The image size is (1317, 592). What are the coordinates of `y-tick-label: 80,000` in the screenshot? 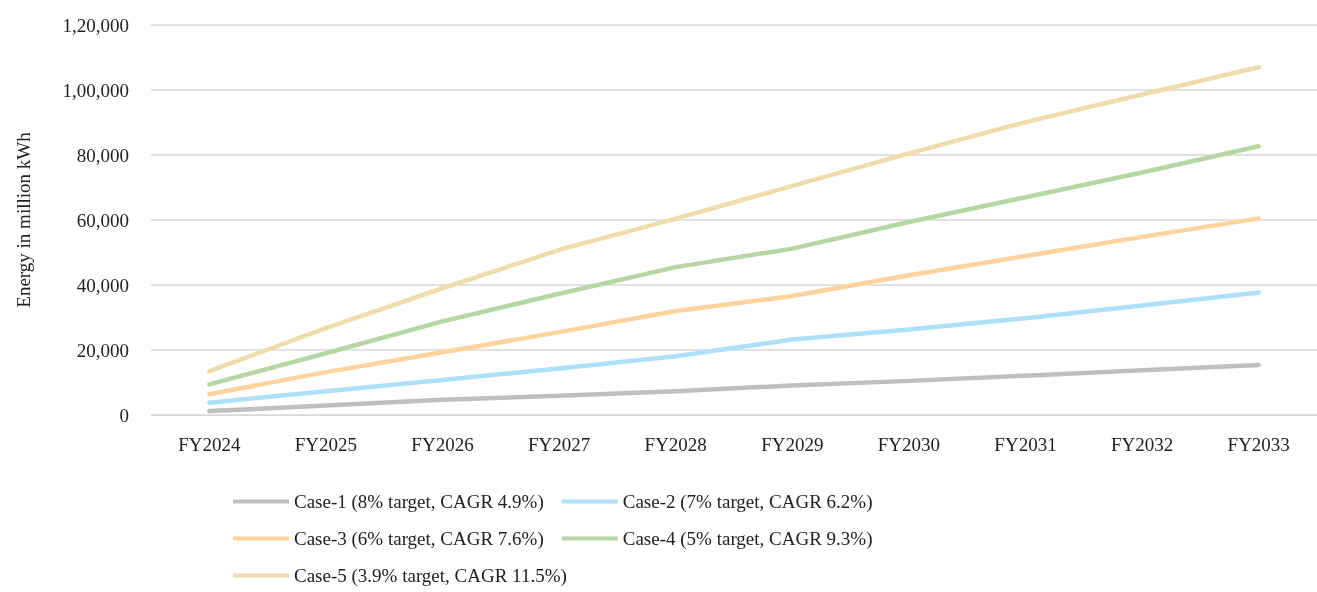 It's located at (102, 155).